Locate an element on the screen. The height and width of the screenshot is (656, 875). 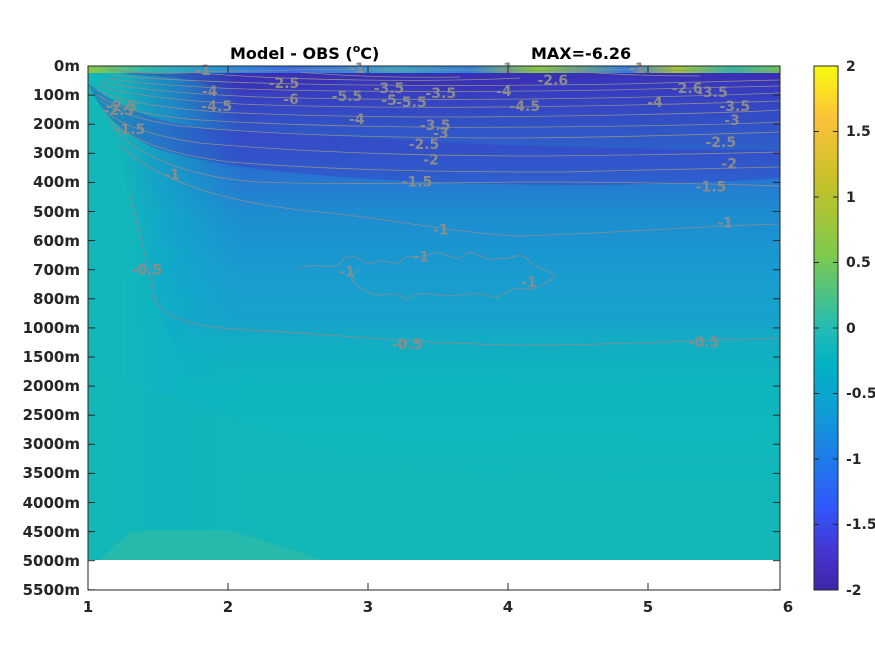
colorbar-tick-label: -1 is located at coordinates (854, 460).